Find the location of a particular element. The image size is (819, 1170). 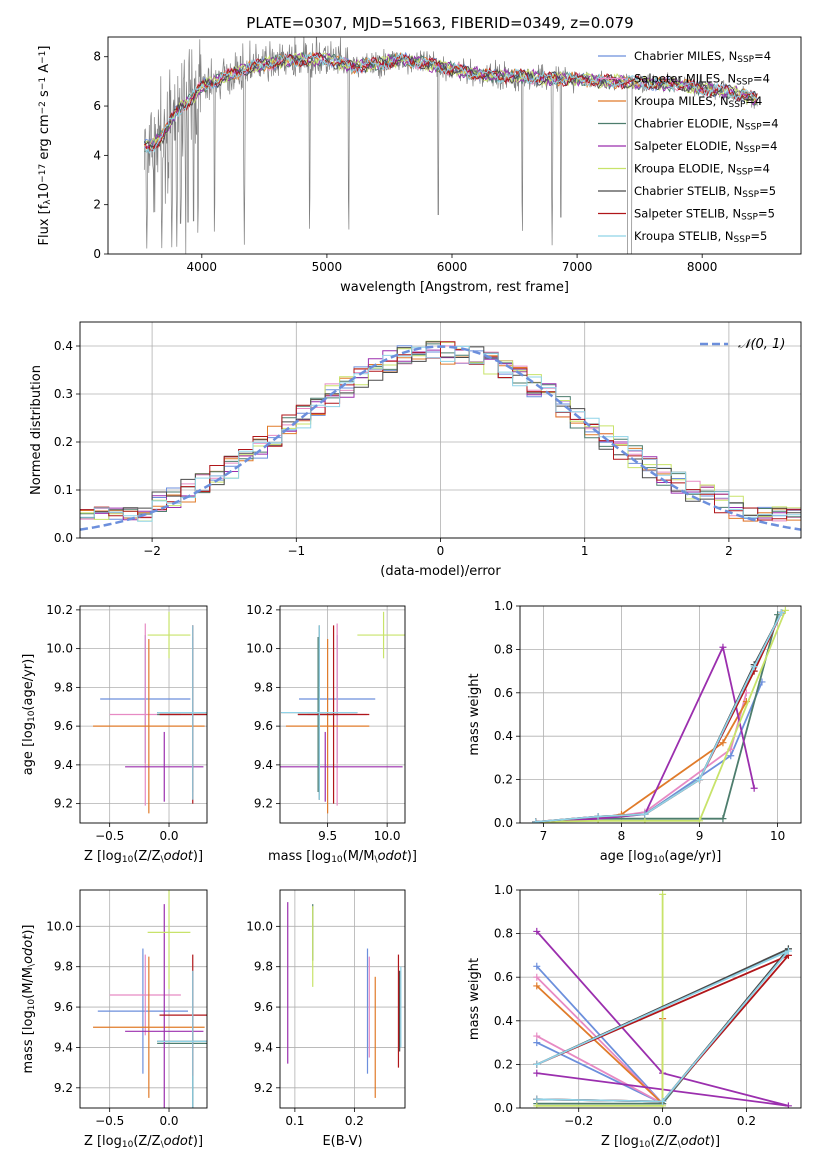

model-kroupa_stelib-line is located at coordinates (450, 102).